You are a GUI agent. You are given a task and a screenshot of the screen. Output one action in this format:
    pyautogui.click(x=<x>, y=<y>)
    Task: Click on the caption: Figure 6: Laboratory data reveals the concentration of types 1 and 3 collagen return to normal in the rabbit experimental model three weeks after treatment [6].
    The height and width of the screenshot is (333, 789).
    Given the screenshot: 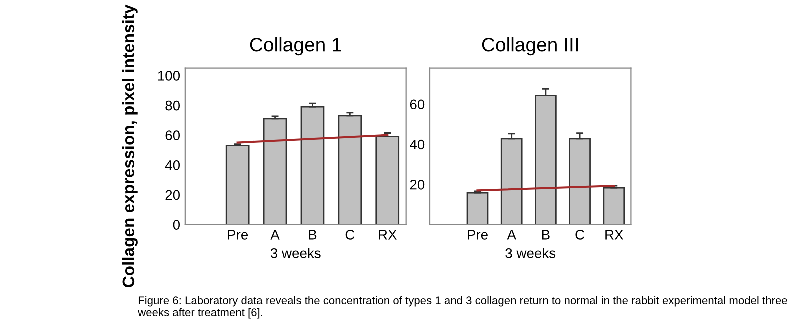 What is the action you would take?
    pyautogui.click(x=463, y=307)
    